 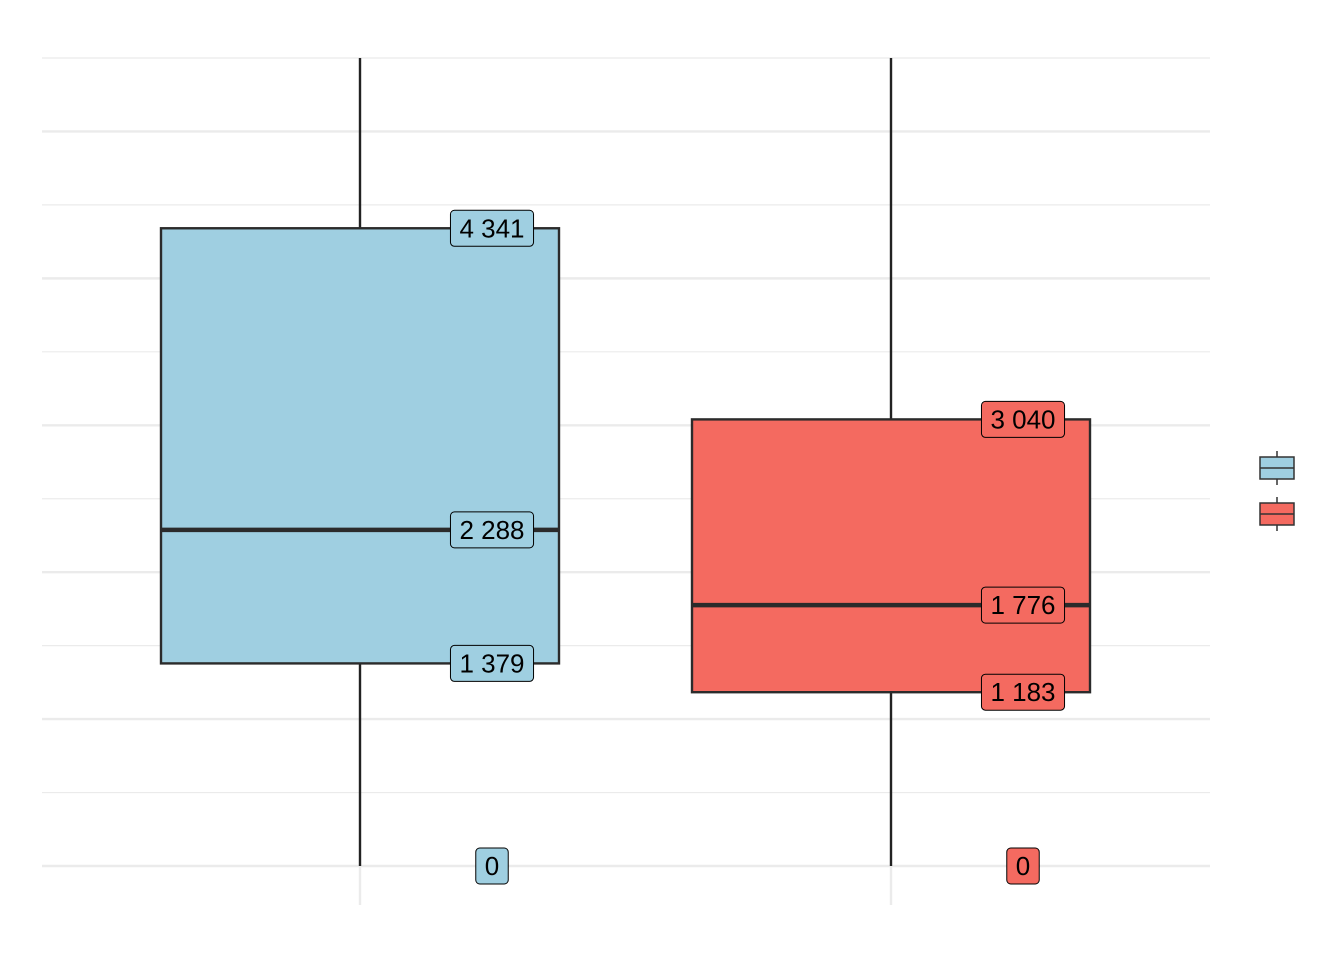 I want to click on value-label: 1 379, so click(x=492, y=663).